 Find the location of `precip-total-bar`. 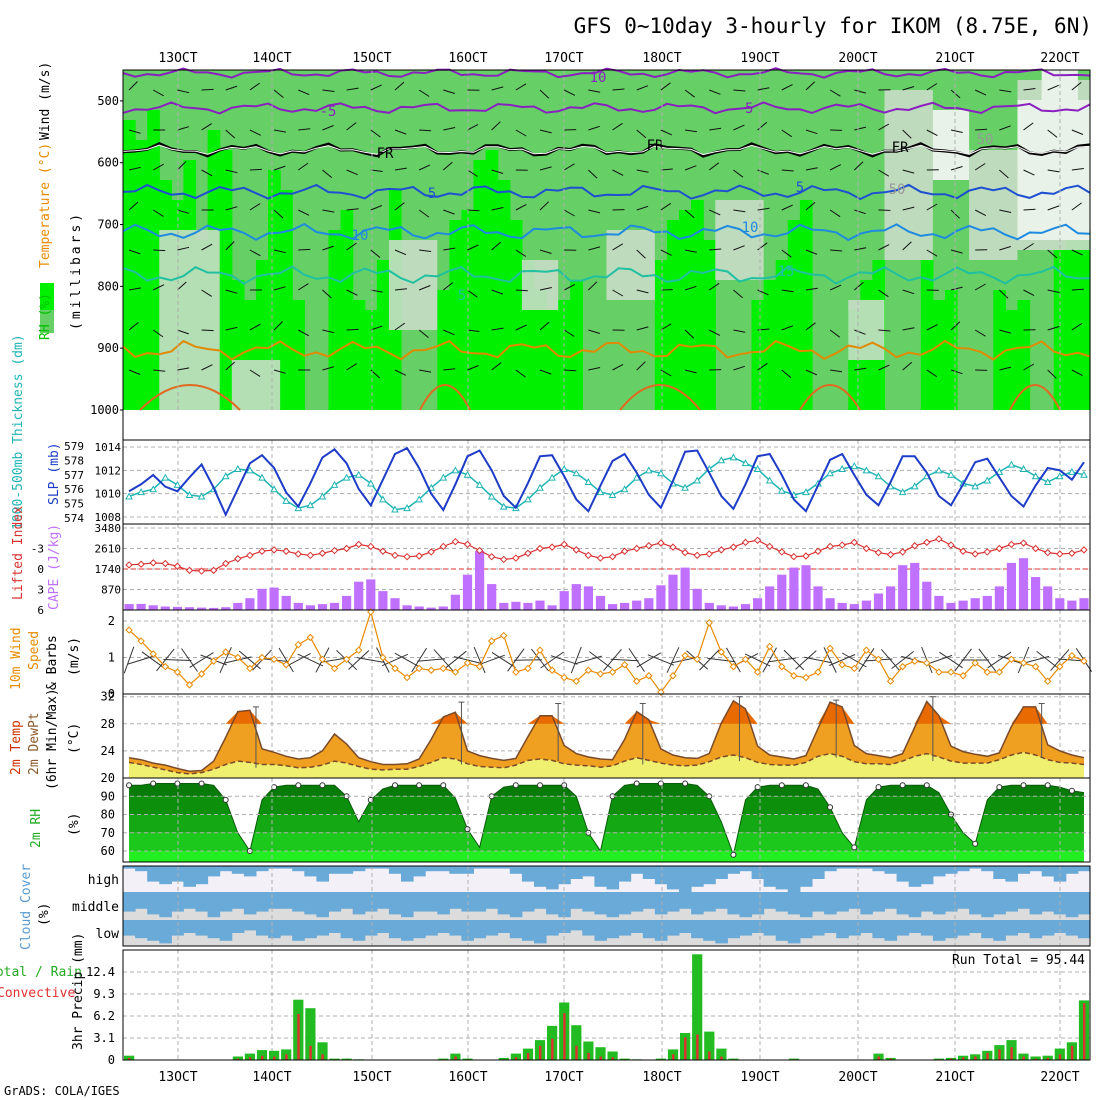

precip-total-bar is located at coordinates (721, 1054).